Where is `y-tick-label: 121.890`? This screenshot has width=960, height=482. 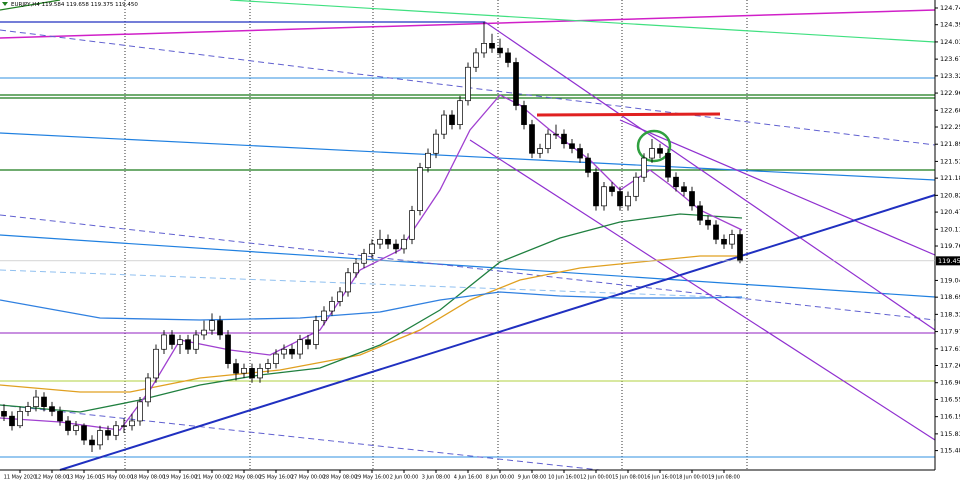
y-tick-label: 121.890 is located at coordinates (950, 144).